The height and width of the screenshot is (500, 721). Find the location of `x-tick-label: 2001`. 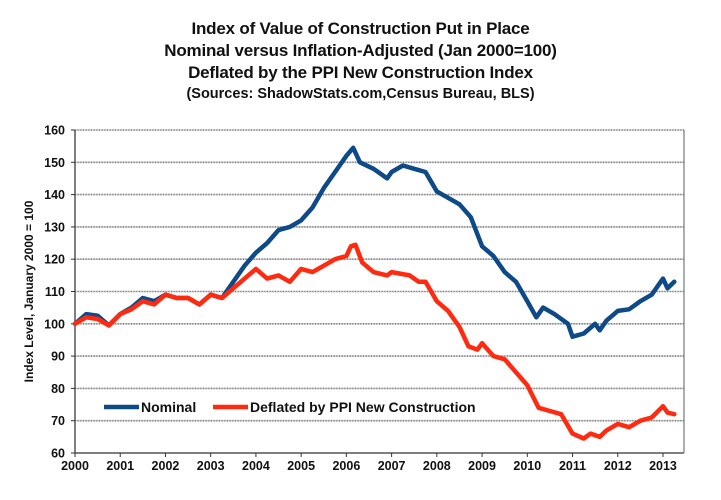

x-tick-label: 2001 is located at coordinates (120, 466).